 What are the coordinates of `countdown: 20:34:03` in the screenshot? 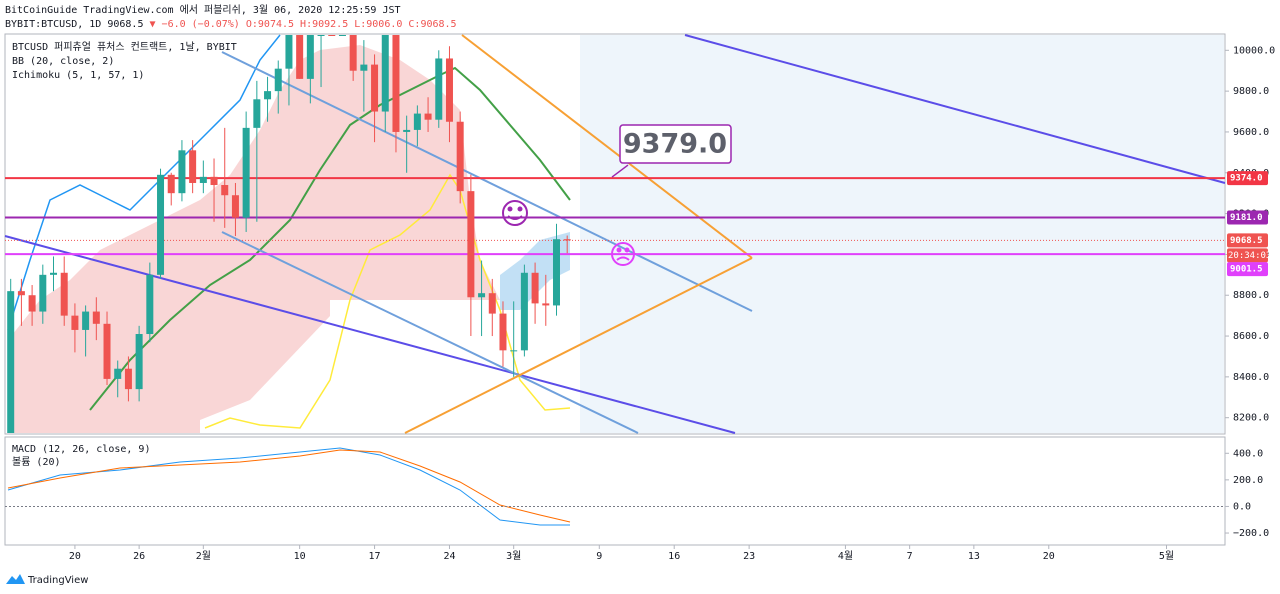 It's located at (1249, 256).